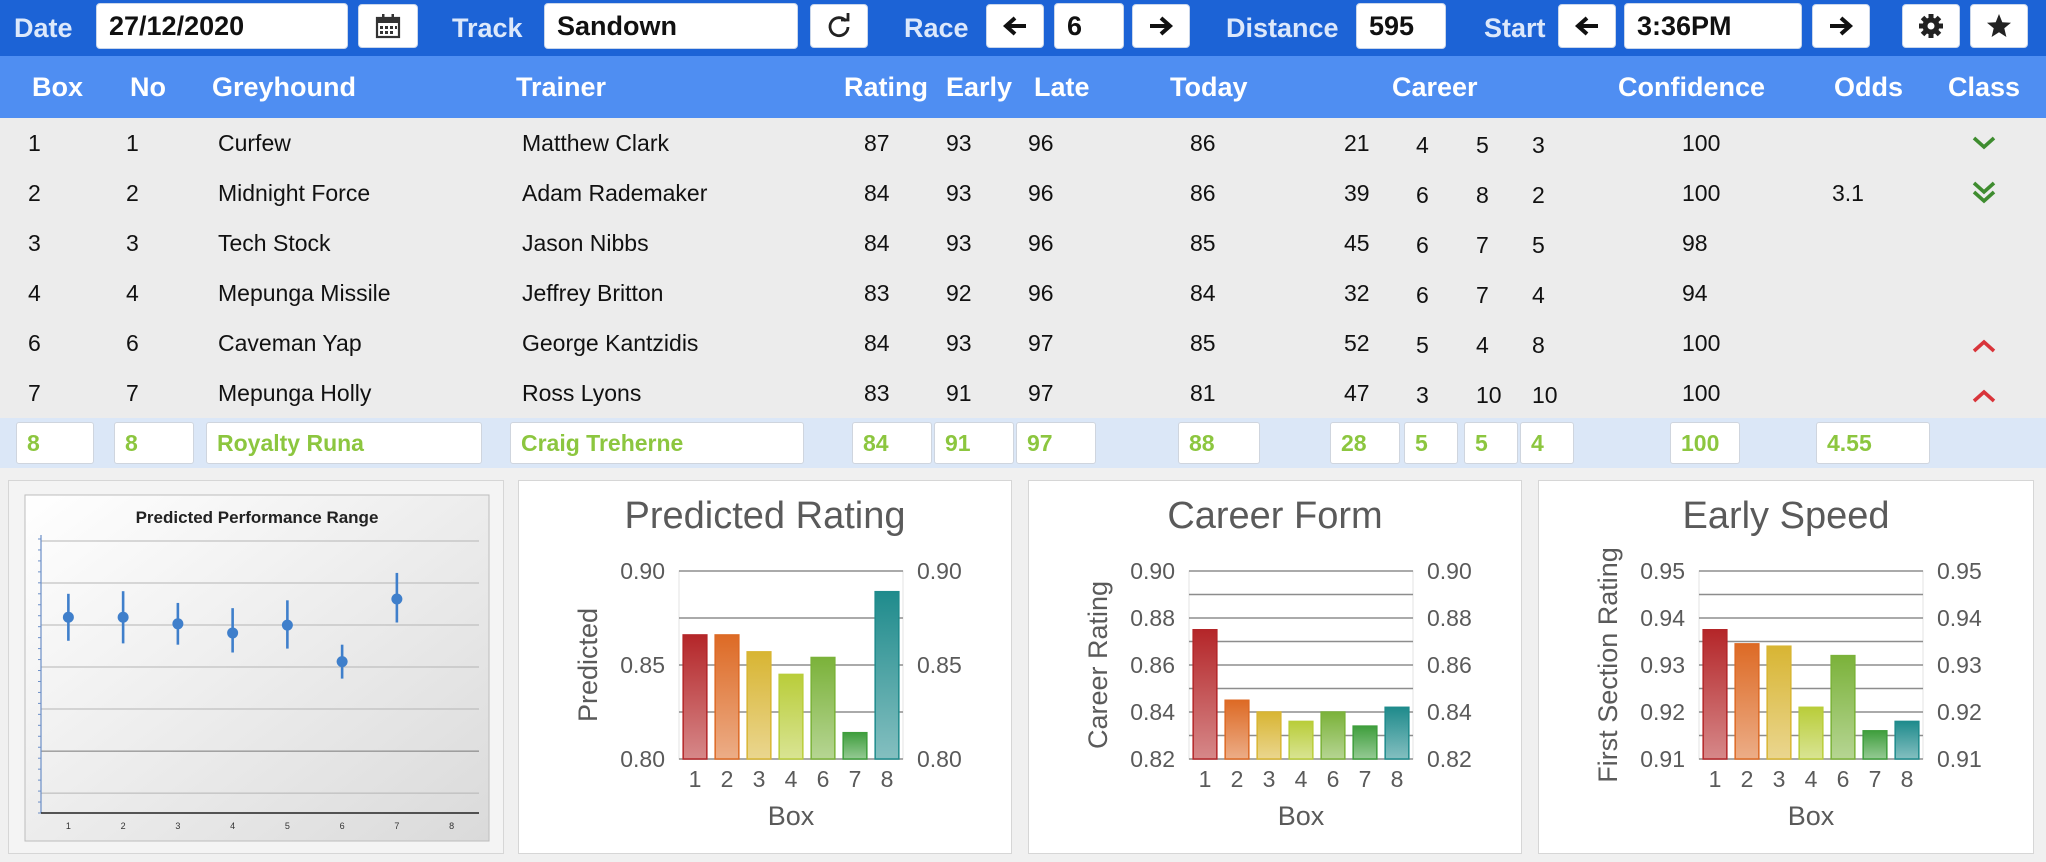 This screenshot has width=2046, height=862. I want to click on start-time-input: 3:36PM, so click(1713, 26).